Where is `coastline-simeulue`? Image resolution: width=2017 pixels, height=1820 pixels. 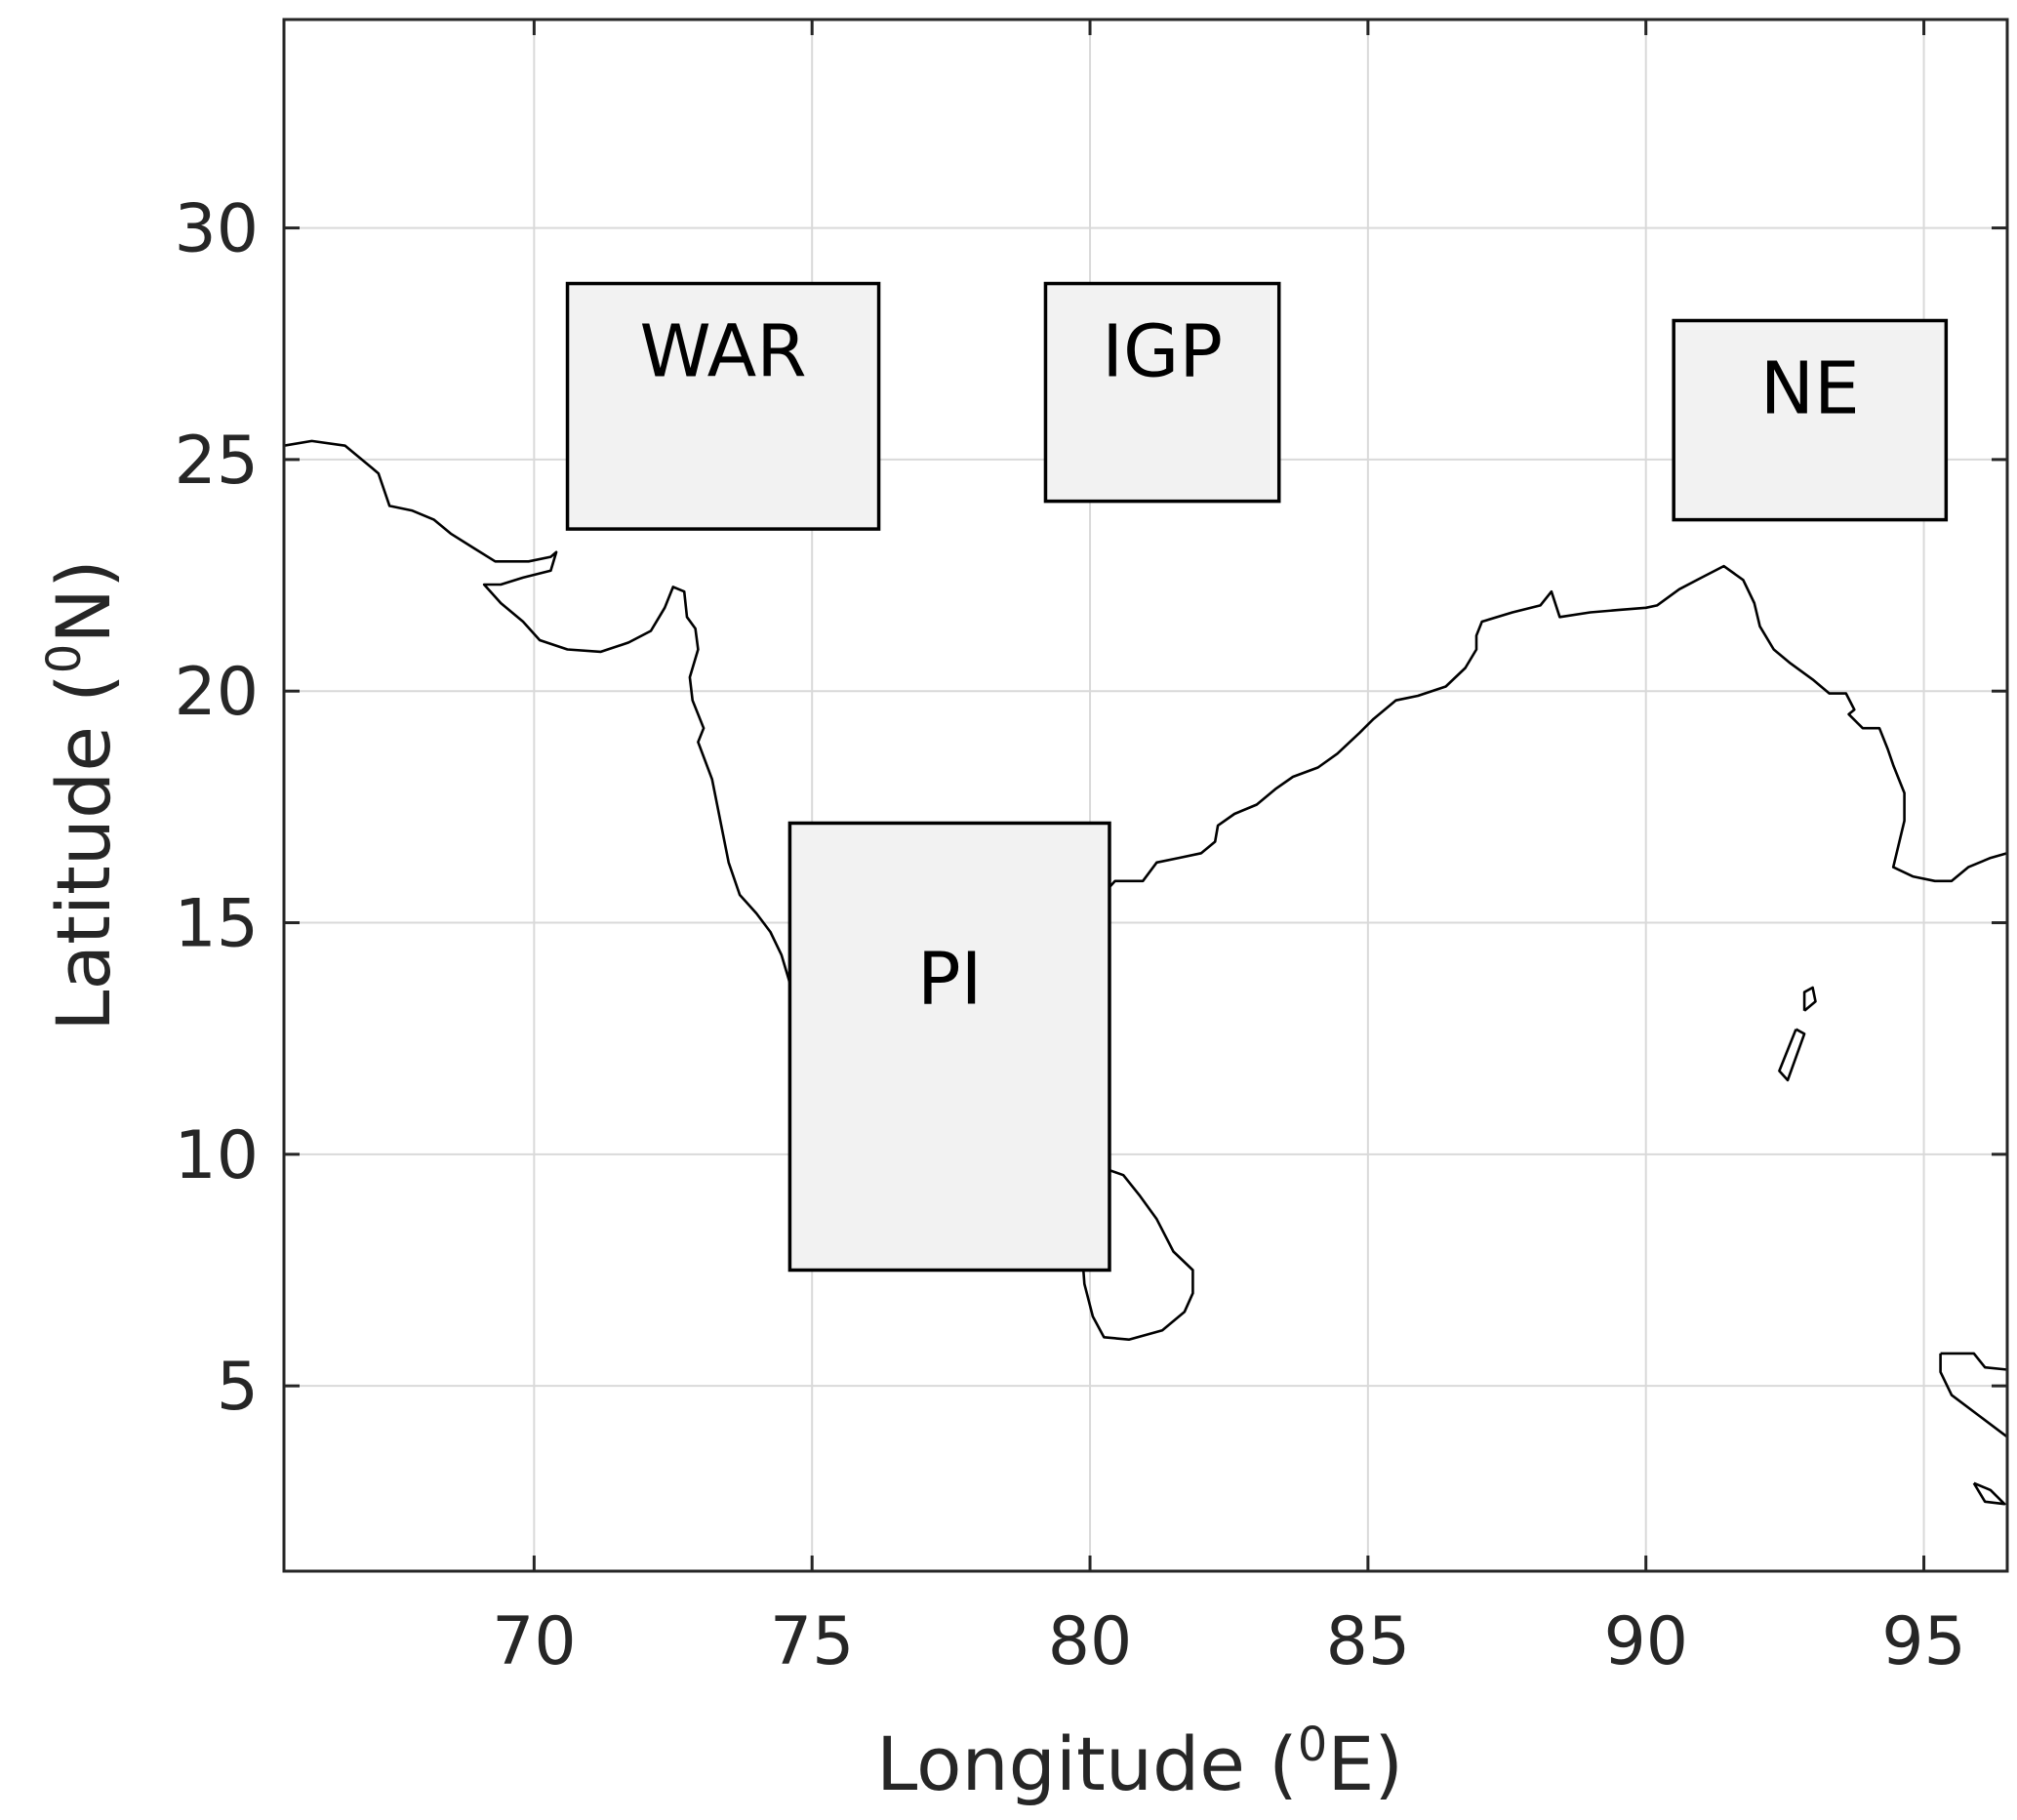
coastline-simeulue is located at coordinates (1989, 1493).